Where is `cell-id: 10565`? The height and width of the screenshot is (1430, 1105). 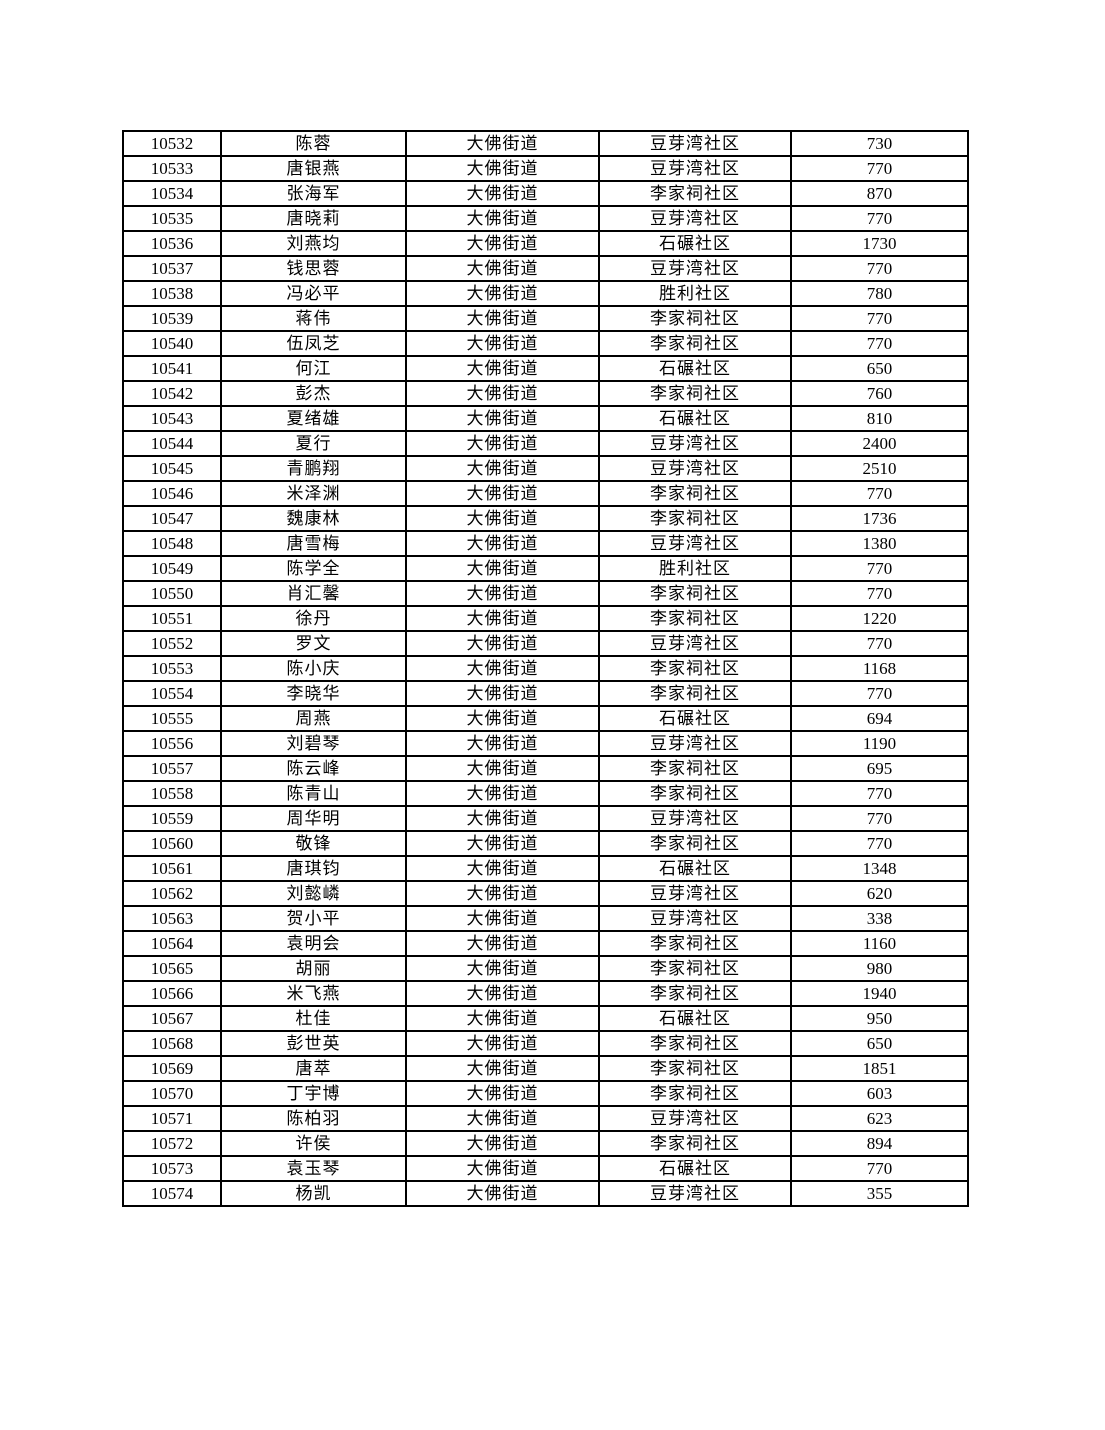
cell-id: 10565 is located at coordinates (172, 968).